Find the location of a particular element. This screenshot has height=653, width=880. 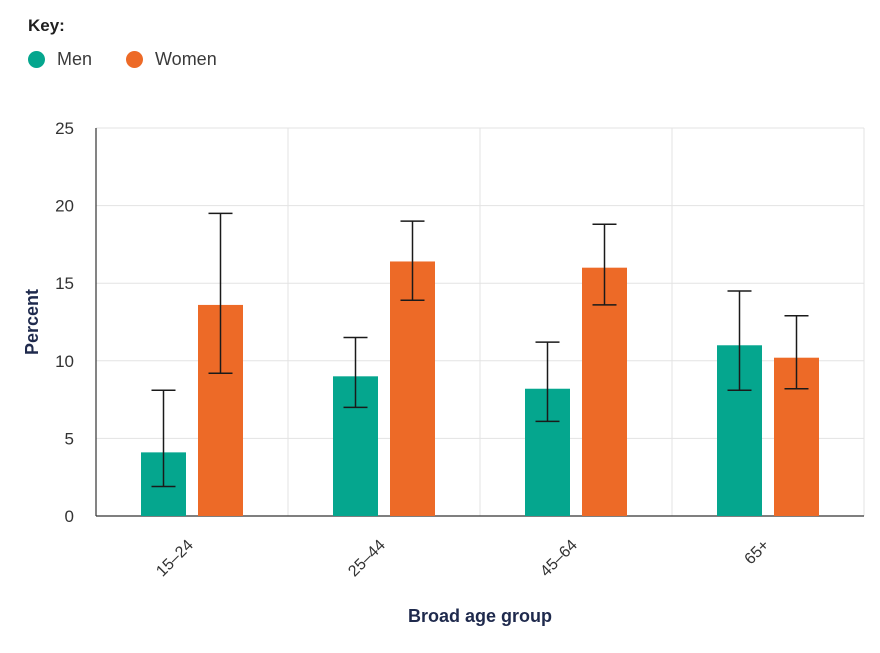

x-tick-label: 25–44 is located at coordinates (367, 559).